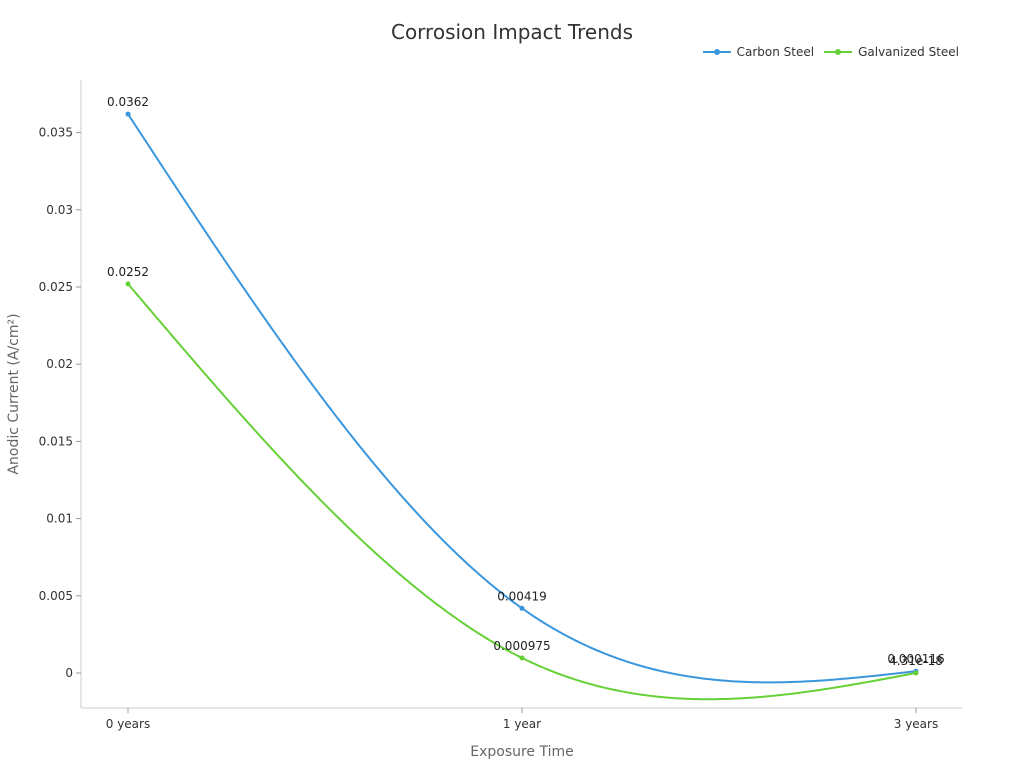  Describe the element at coordinates (59, 364) in the screenshot. I see `y-tick-label: 0.02` at that location.